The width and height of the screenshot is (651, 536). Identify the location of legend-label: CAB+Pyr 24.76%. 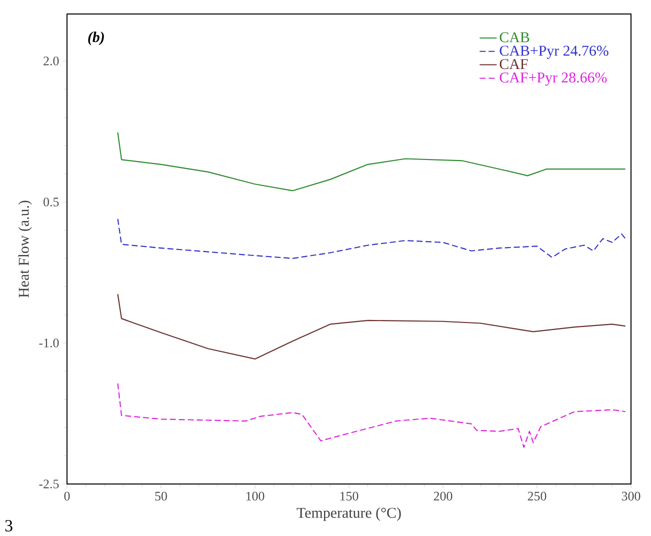
(554, 52).